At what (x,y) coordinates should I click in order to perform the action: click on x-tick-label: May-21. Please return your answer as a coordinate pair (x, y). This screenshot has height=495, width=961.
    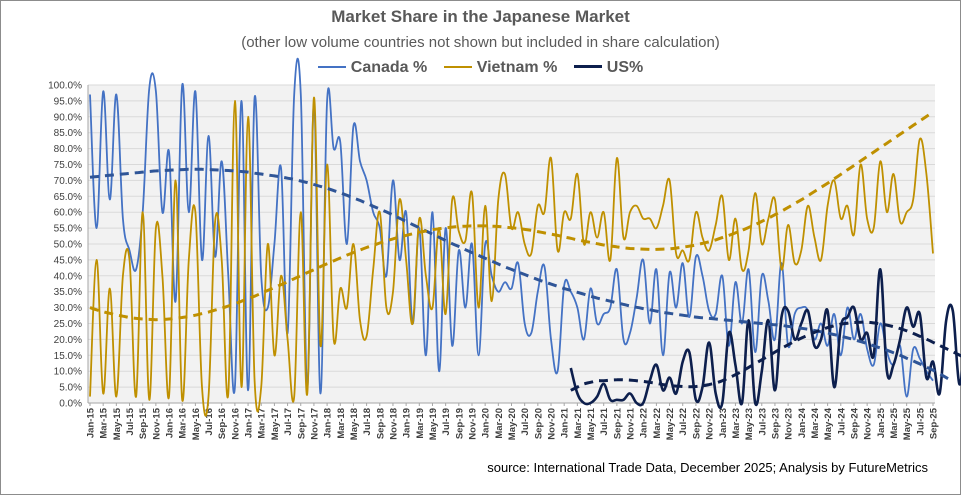
    Looking at the image, I should click on (591, 423).